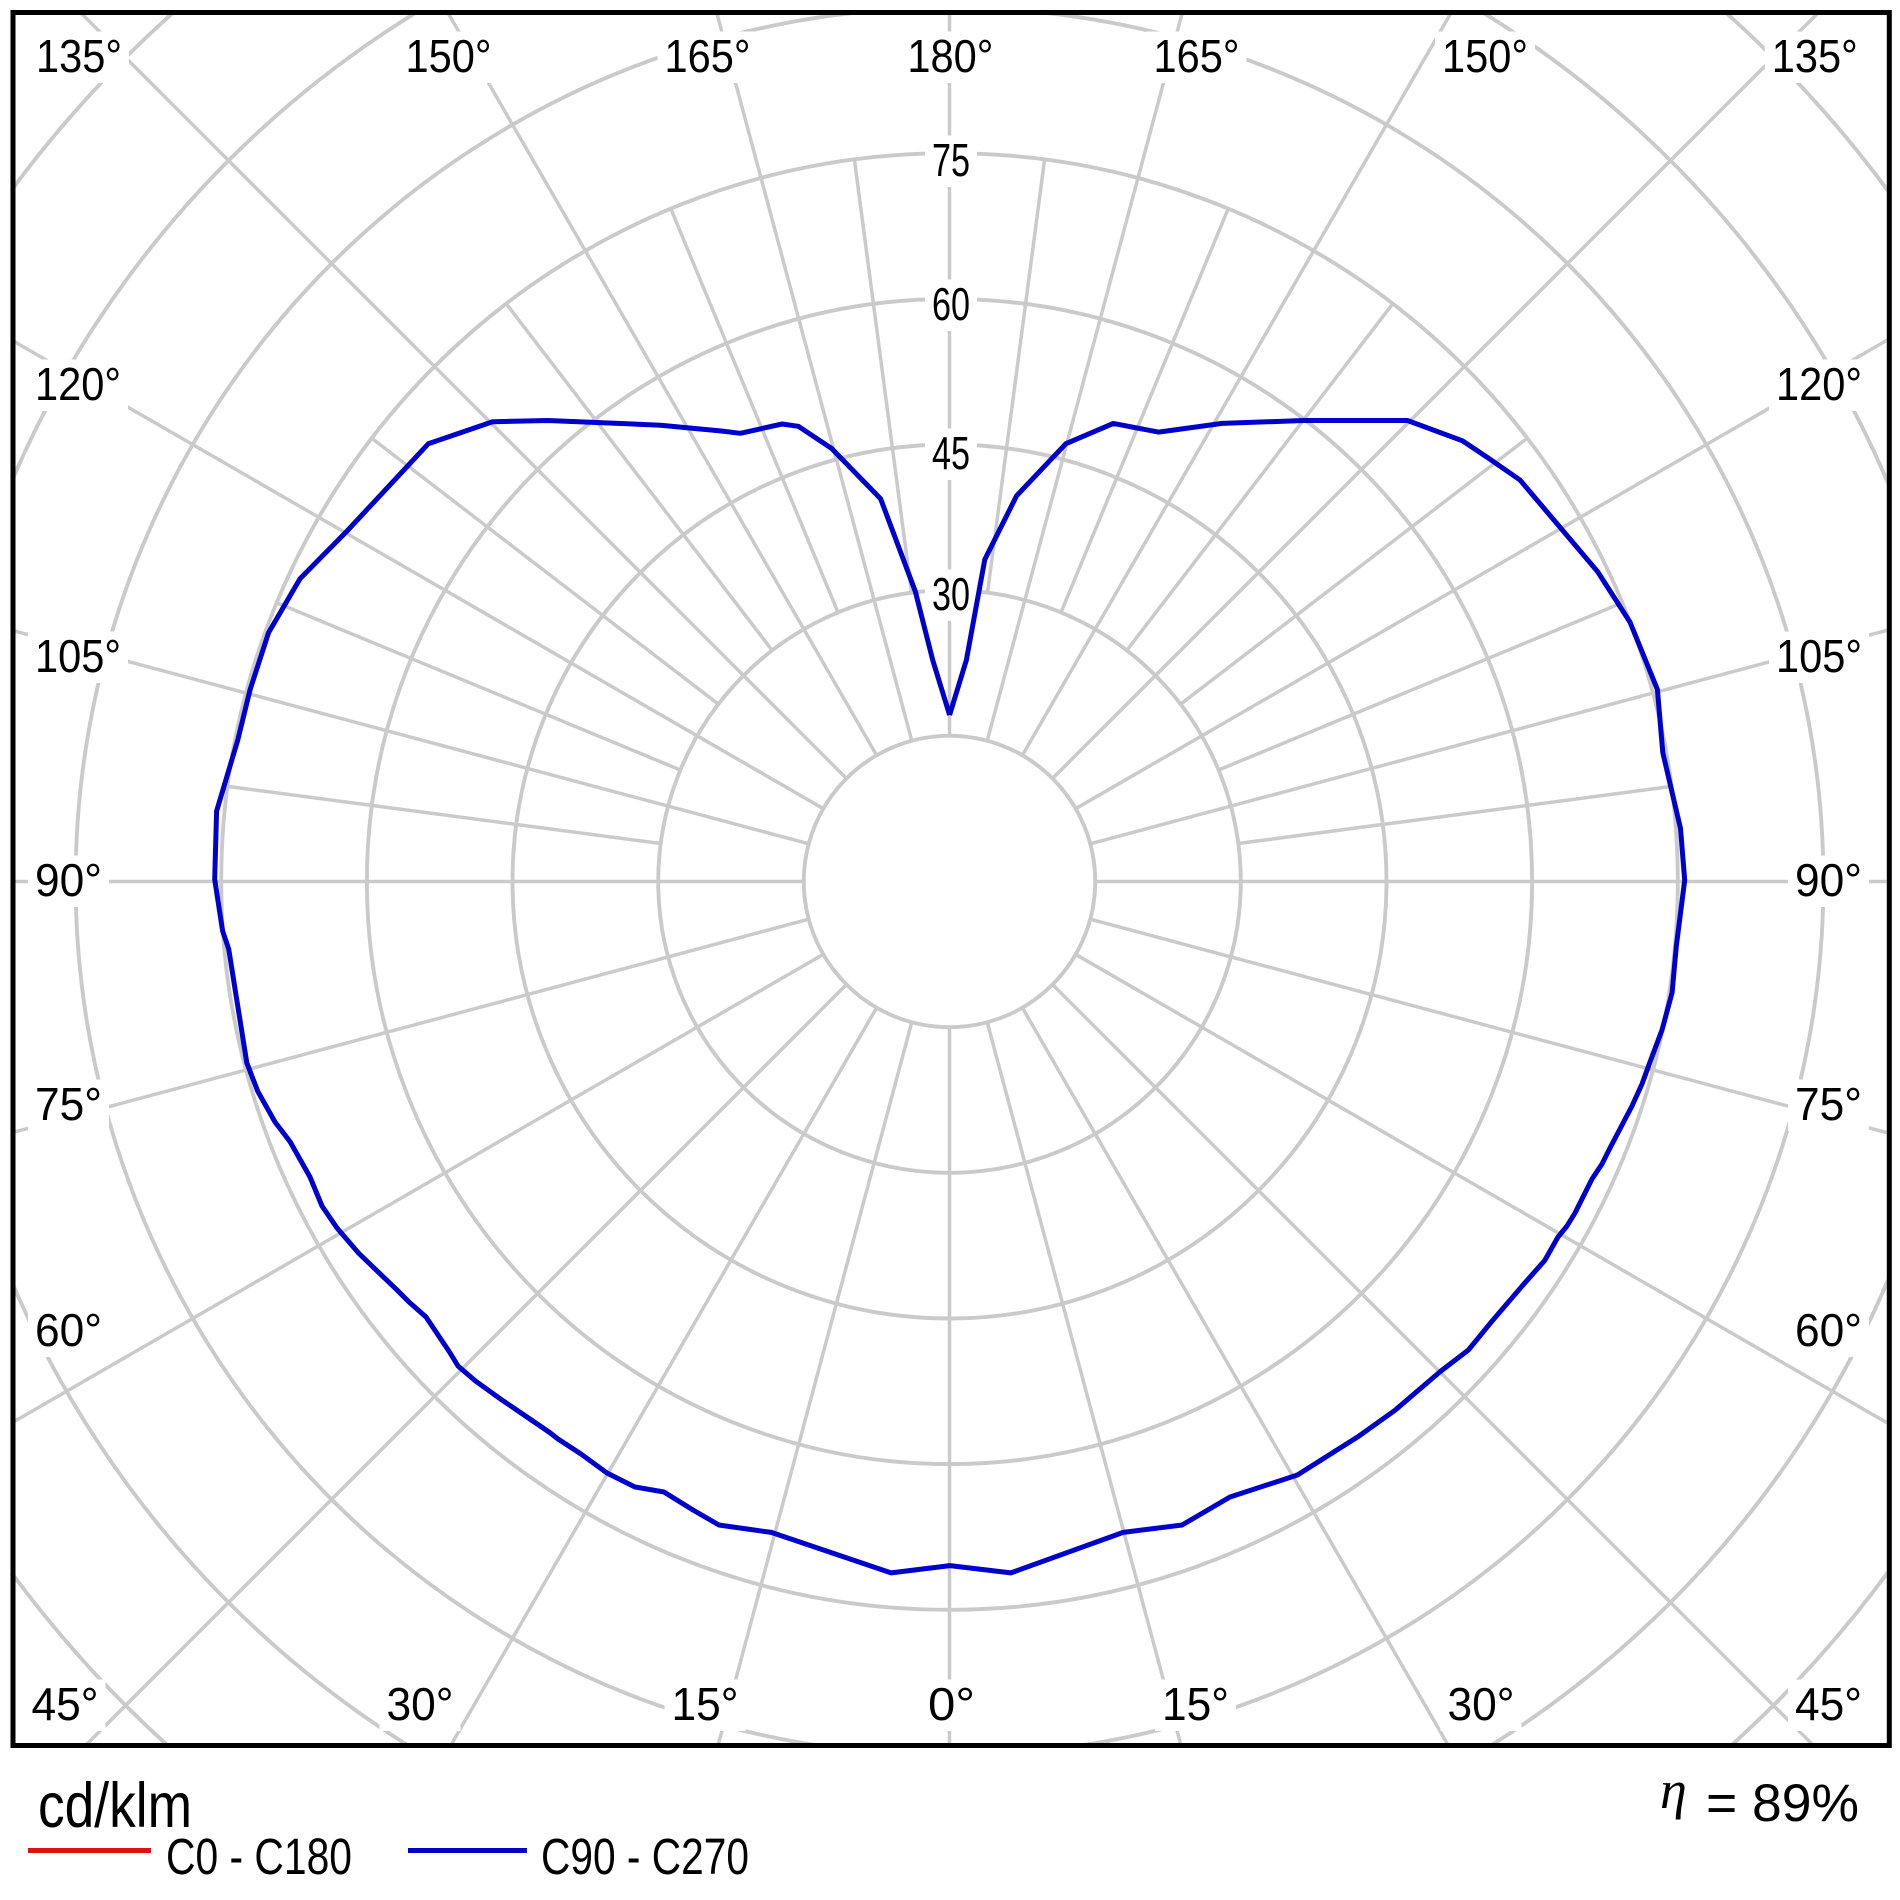 This screenshot has height=1900, width=1900. I want to click on svg-text: C0 - C180, so click(259, 1856).